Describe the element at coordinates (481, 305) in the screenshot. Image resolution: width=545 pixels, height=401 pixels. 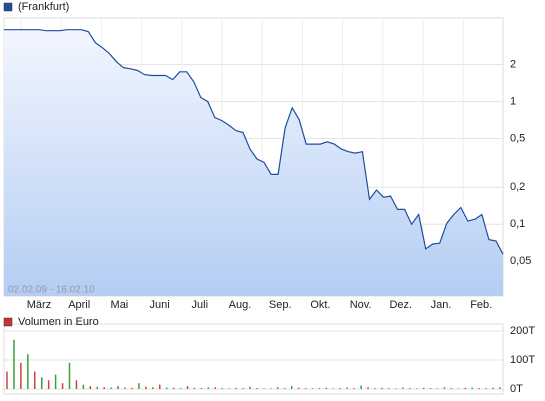
I see `x-tick-label: Feb.` at that location.